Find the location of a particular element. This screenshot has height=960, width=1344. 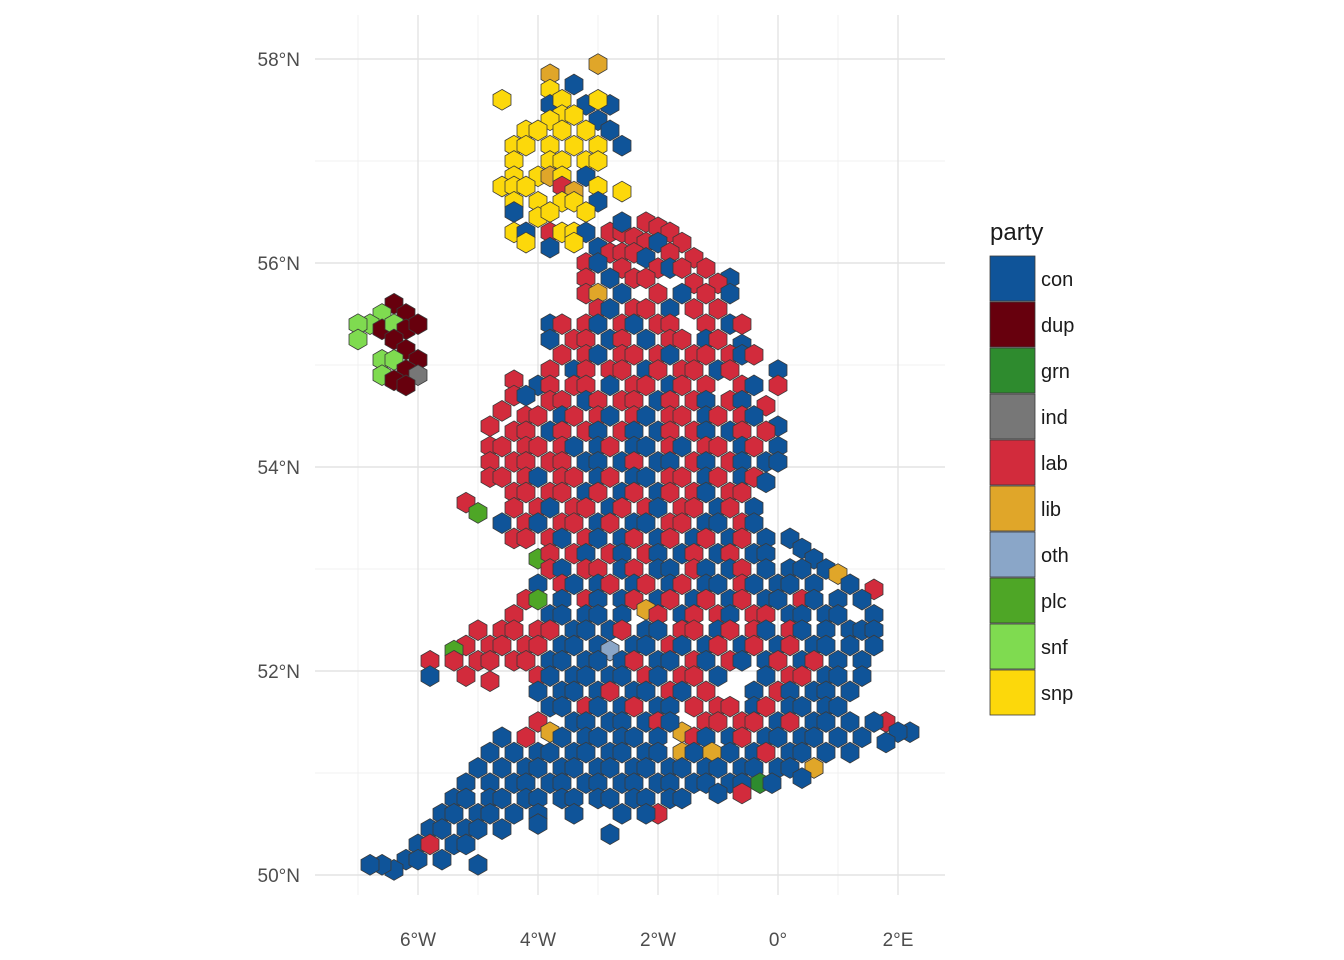

x-tick-label: 0° is located at coordinates (778, 940).